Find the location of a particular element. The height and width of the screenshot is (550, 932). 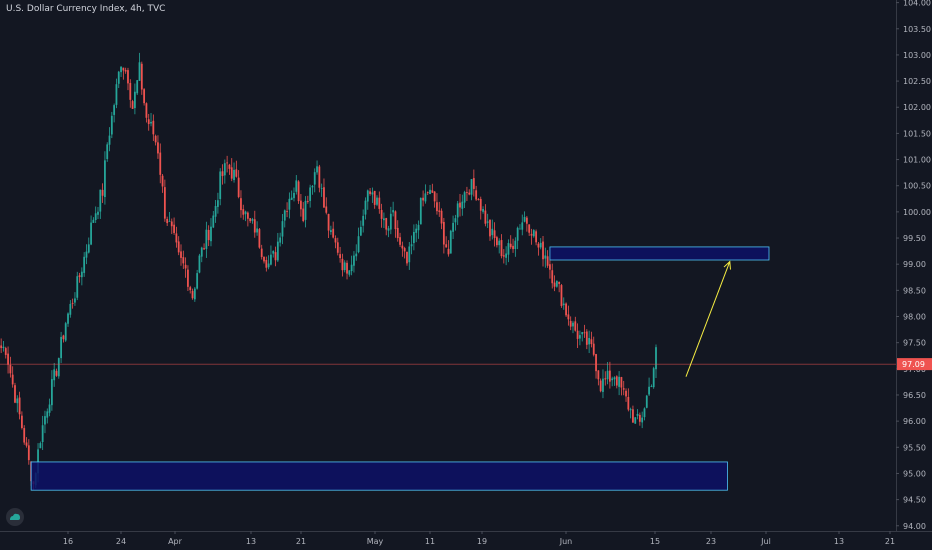

symbol-title: U.S. Dollar Currency Index, 4h, TVC is located at coordinates (86, 9).